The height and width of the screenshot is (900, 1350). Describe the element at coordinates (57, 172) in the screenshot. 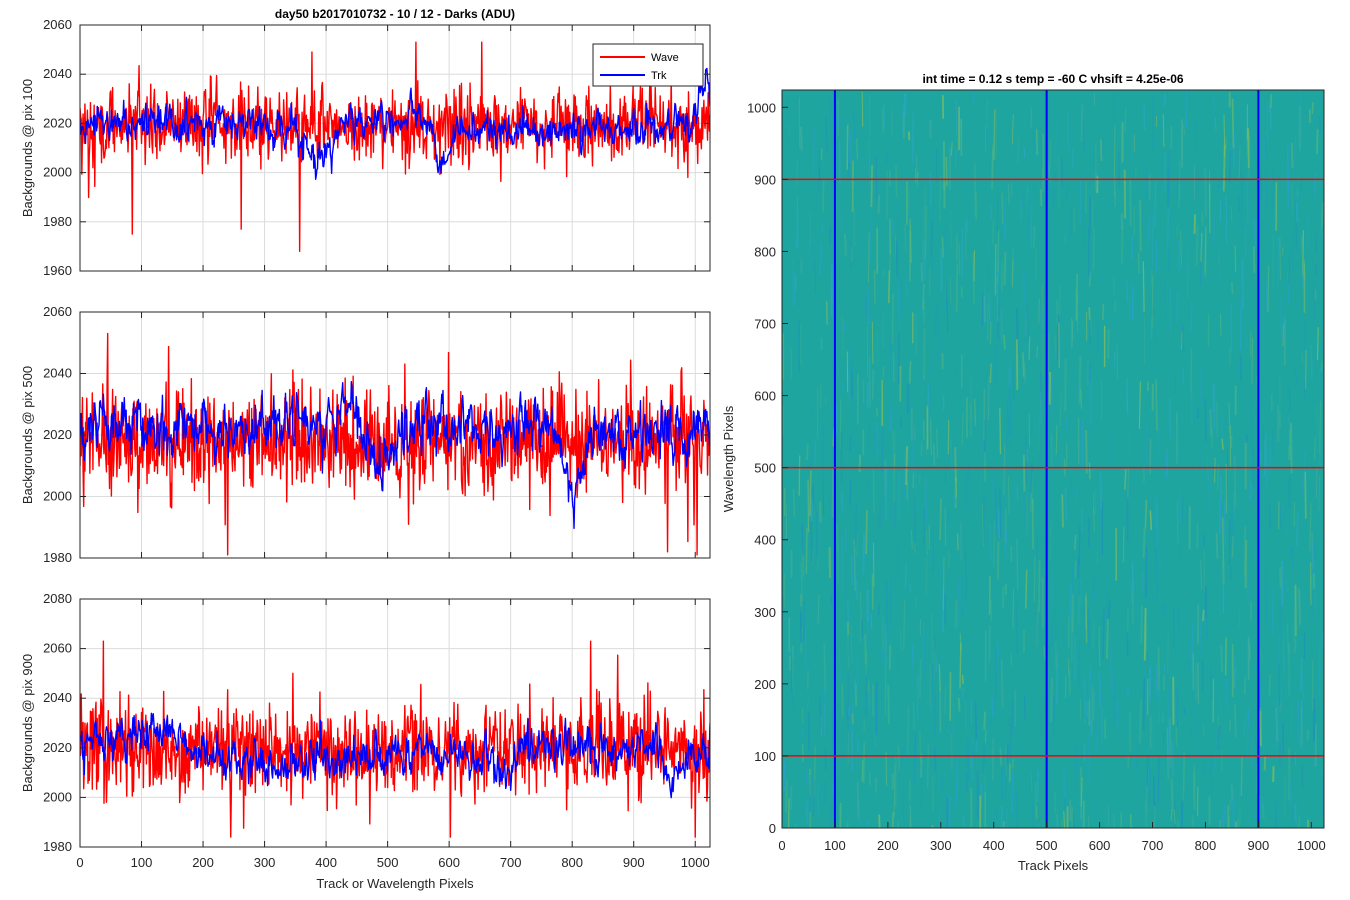

I see `y-tick-label: 2000` at that location.